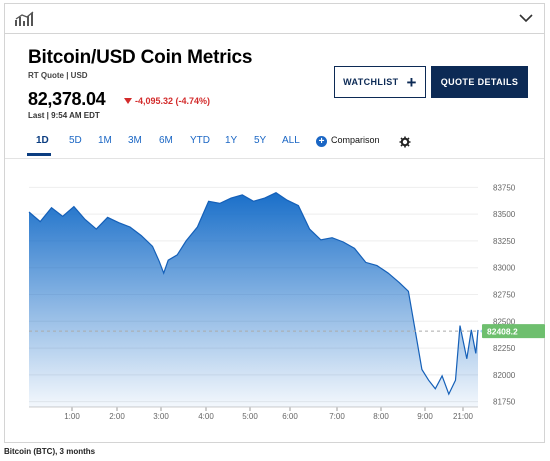  I want to click on watchlist-button: WATCHLIST +, so click(380, 82).